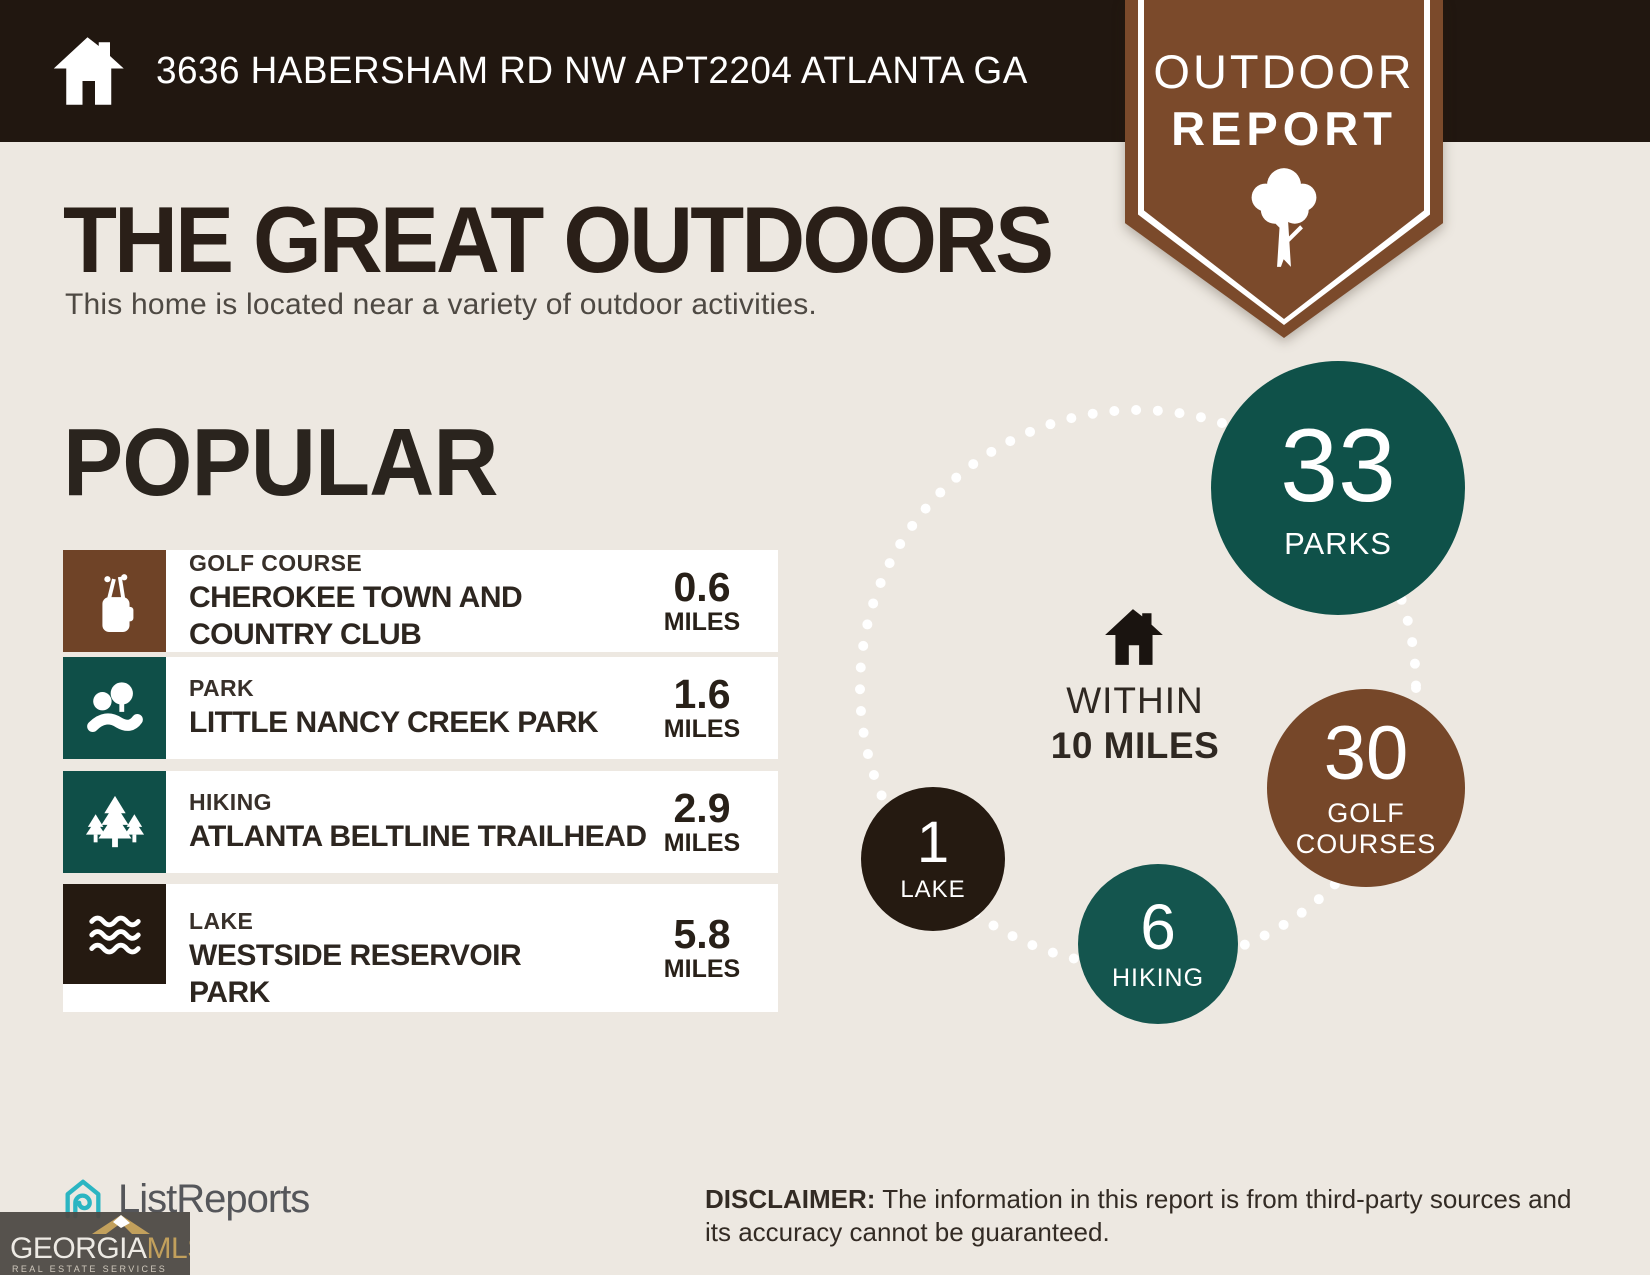 The height and width of the screenshot is (1275, 1650). I want to click on stat-label: LAKE, so click(933, 889).